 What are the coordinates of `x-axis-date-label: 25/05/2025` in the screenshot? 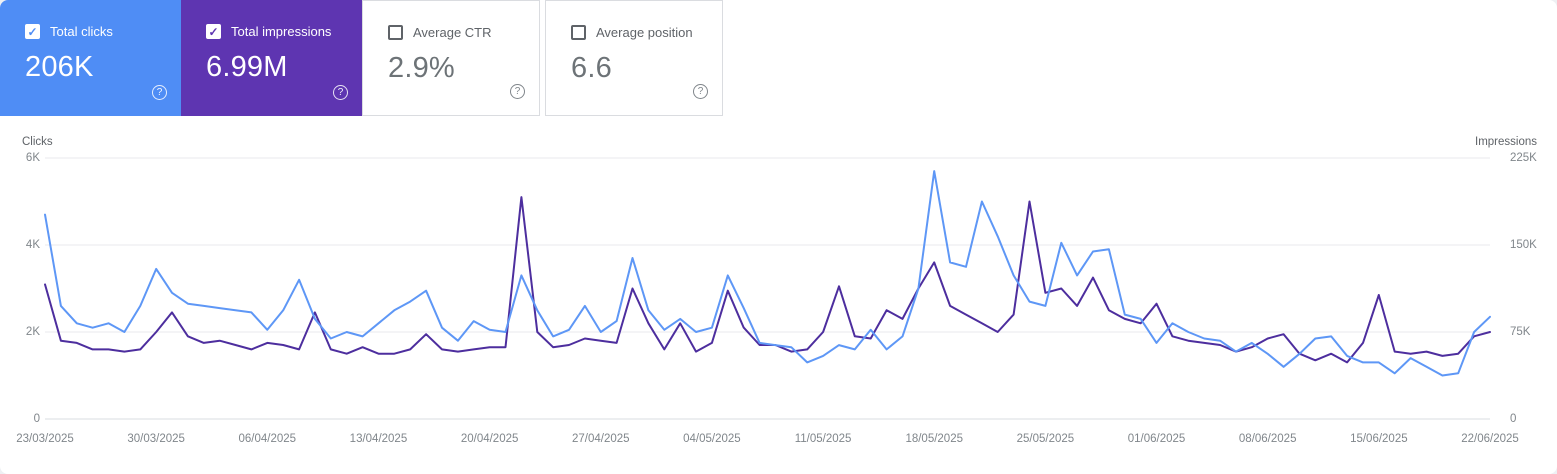 It's located at (1045, 439).